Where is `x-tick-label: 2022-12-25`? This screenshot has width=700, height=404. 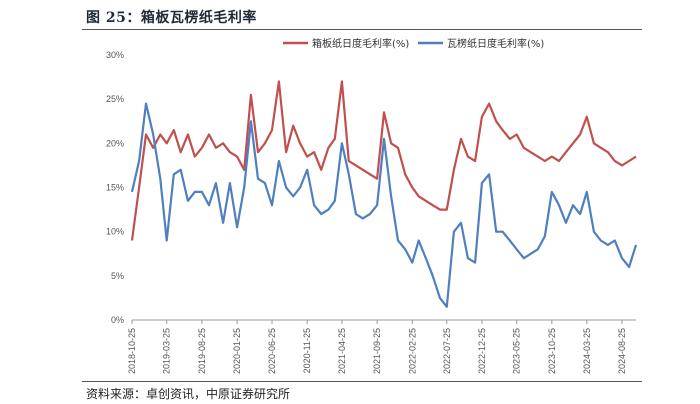 x-tick-label: 2022-12-25 is located at coordinates (482, 351).